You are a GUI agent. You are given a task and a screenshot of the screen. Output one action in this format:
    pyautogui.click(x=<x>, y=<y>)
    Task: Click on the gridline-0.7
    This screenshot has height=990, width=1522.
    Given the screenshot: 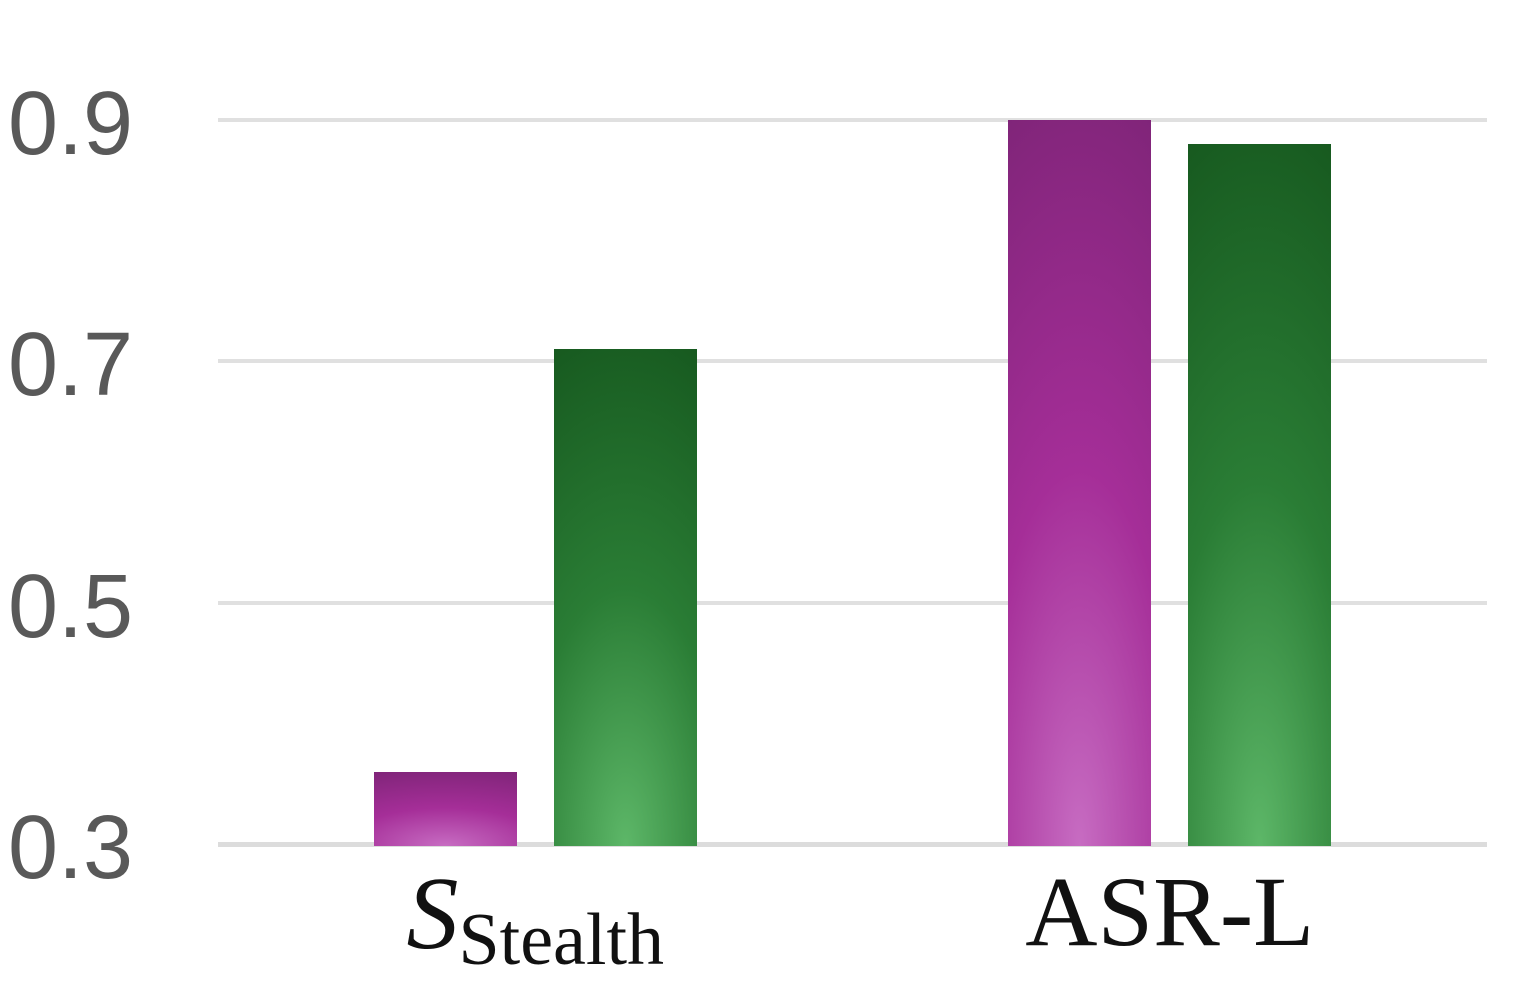 What is the action you would take?
    pyautogui.click(x=852, y=361)
    